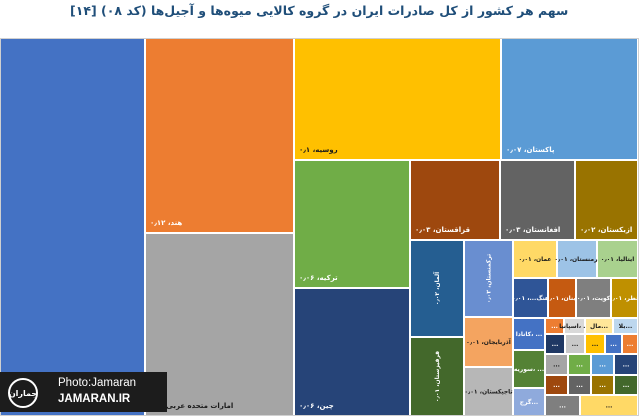 This screenshot has width=640, height=416. I want to click on treemap-tile: ترکمنستان، ۰٫۰۲, so click(488, 278).